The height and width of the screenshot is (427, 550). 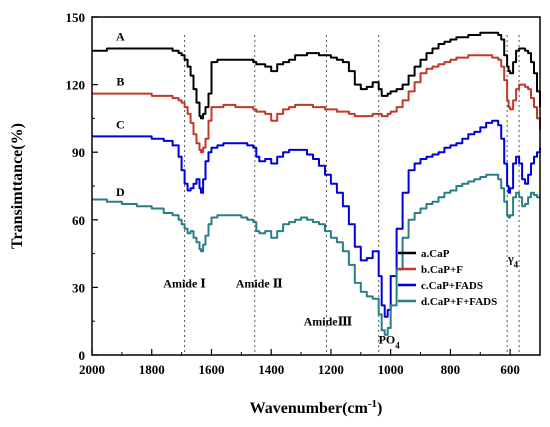 What do you see at coordinates (76, 17) in the screenshot?
I see `y-tick-label: 150` at bounding box center [76, 17].